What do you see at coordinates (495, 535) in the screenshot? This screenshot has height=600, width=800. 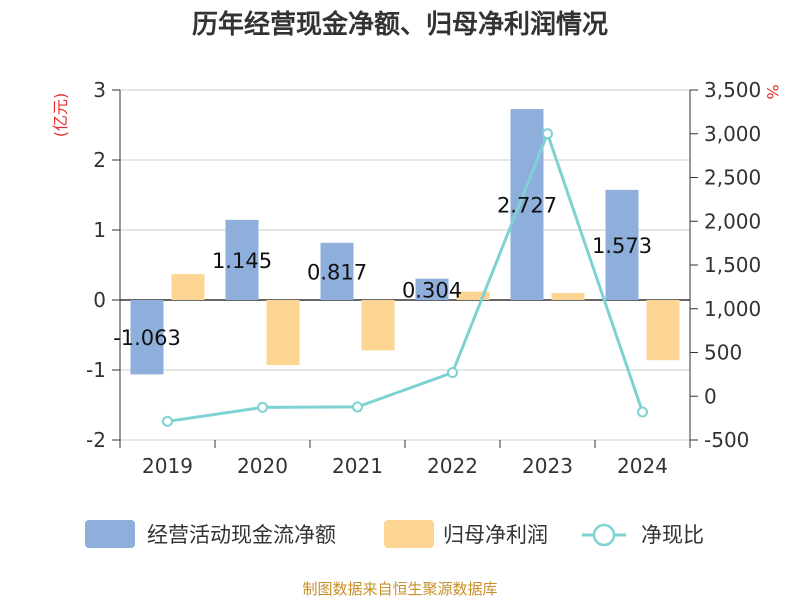 I see `legend-label-net-profit: 归母净利润` at bounding box center [495, 535].